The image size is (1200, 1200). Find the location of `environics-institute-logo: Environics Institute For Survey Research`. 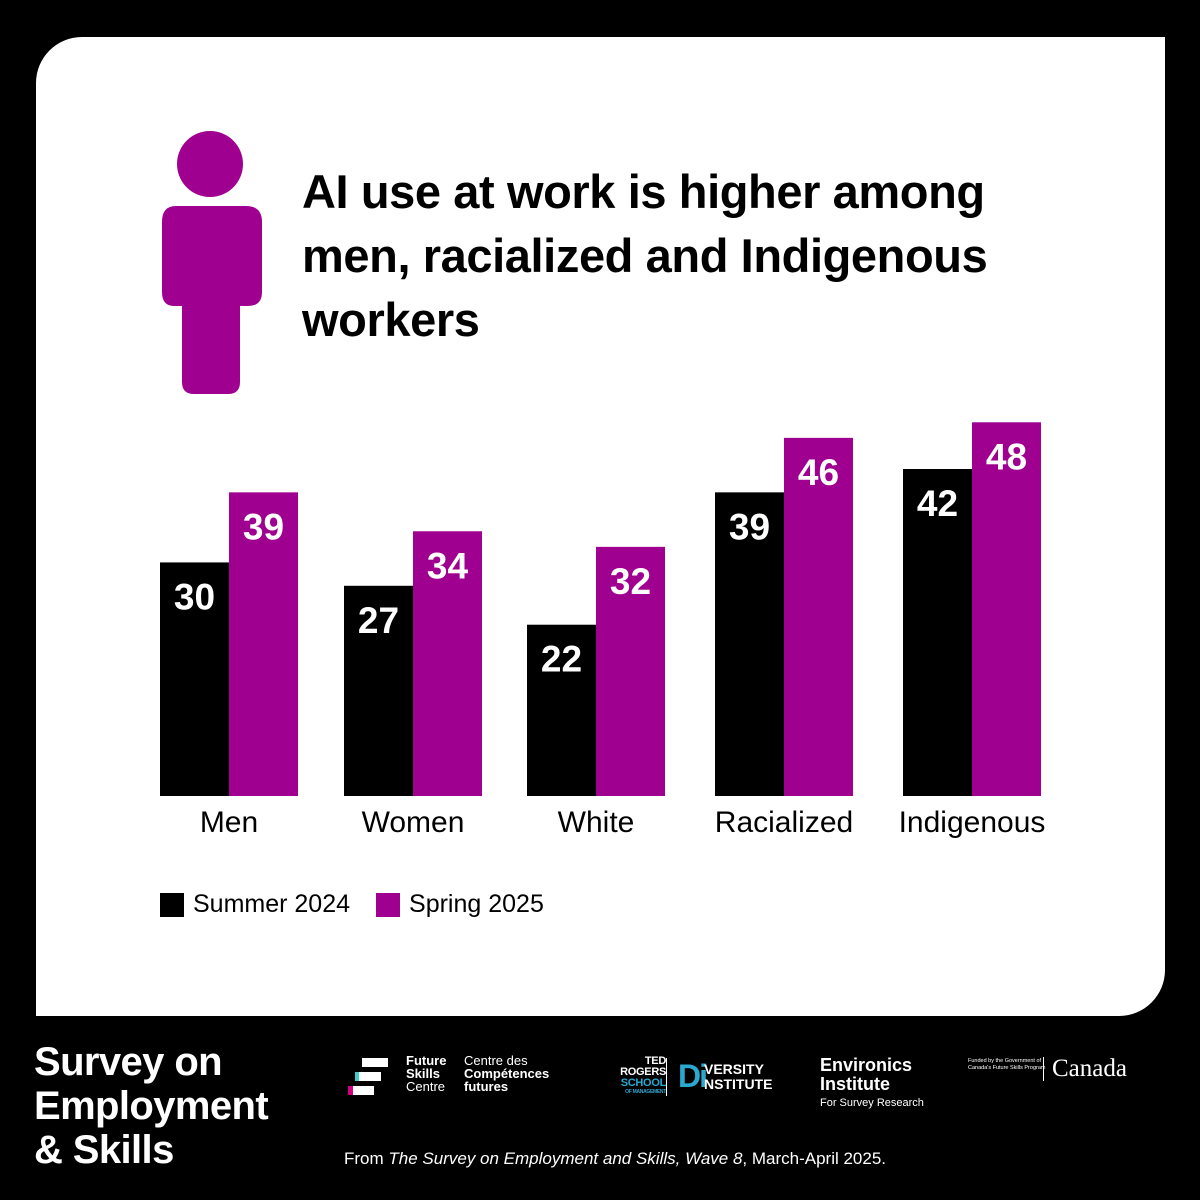

environics-institute-logo: Environics Institute For Survey Research is located at coordinates (872, 1083).